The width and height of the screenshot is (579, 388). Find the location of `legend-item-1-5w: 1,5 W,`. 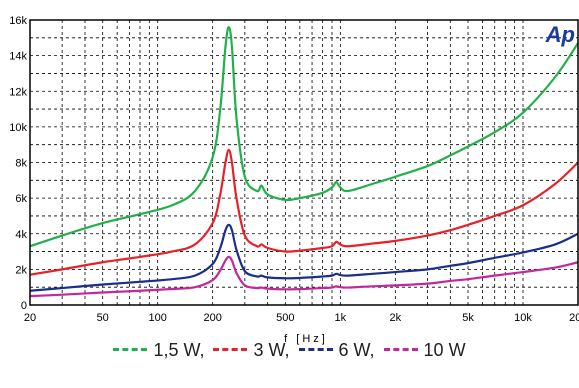

legend-item-1-5w: 1,5 W, is located at coordinates (158, 350).